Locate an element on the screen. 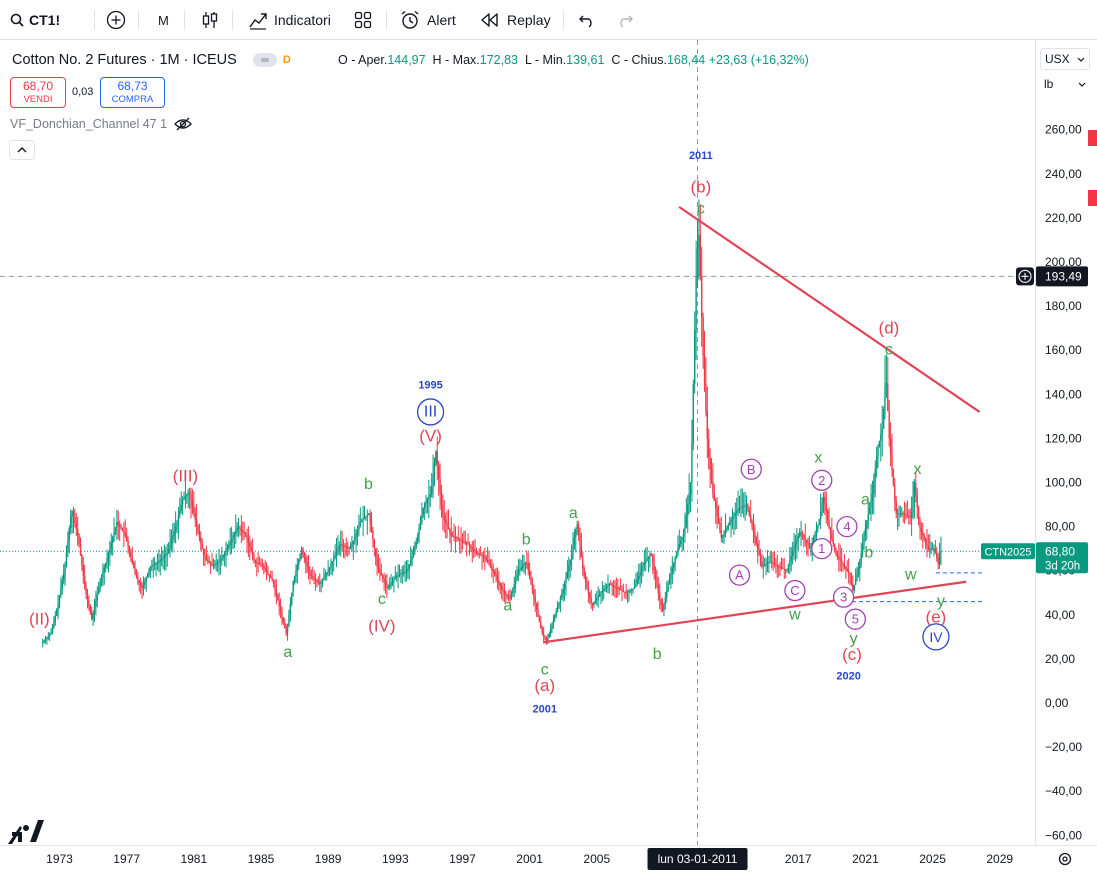 The width and height of the screenshot is (1097, 874). undo-button is located at coordinates (587, 20).